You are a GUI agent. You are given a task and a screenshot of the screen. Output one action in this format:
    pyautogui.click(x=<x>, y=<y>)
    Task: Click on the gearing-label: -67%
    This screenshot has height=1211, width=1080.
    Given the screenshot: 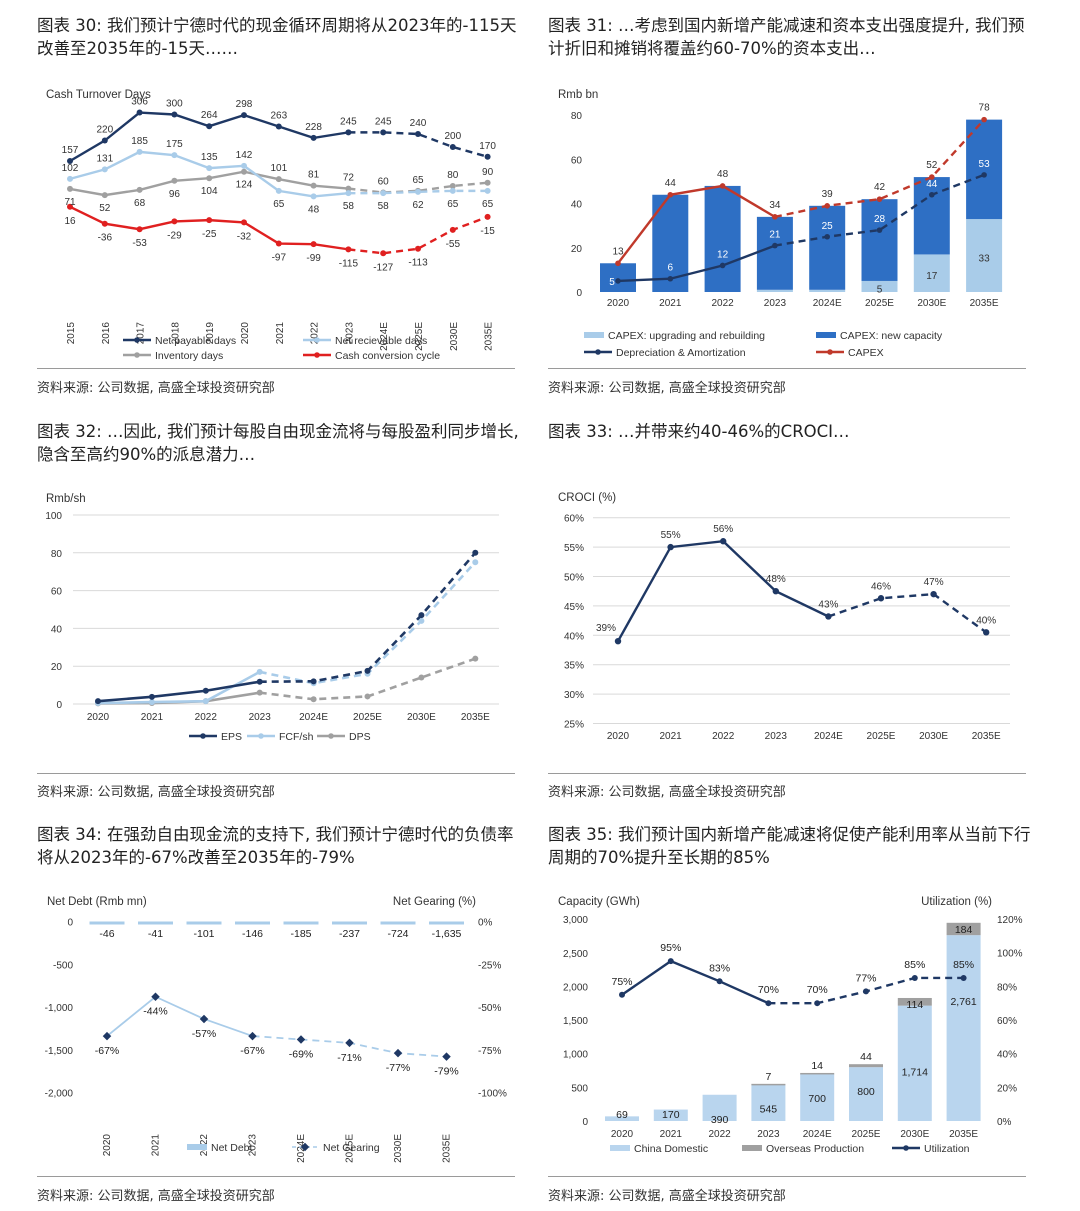 What is the action you would take?
    pyautogui.click(x=107, y=1051)
    